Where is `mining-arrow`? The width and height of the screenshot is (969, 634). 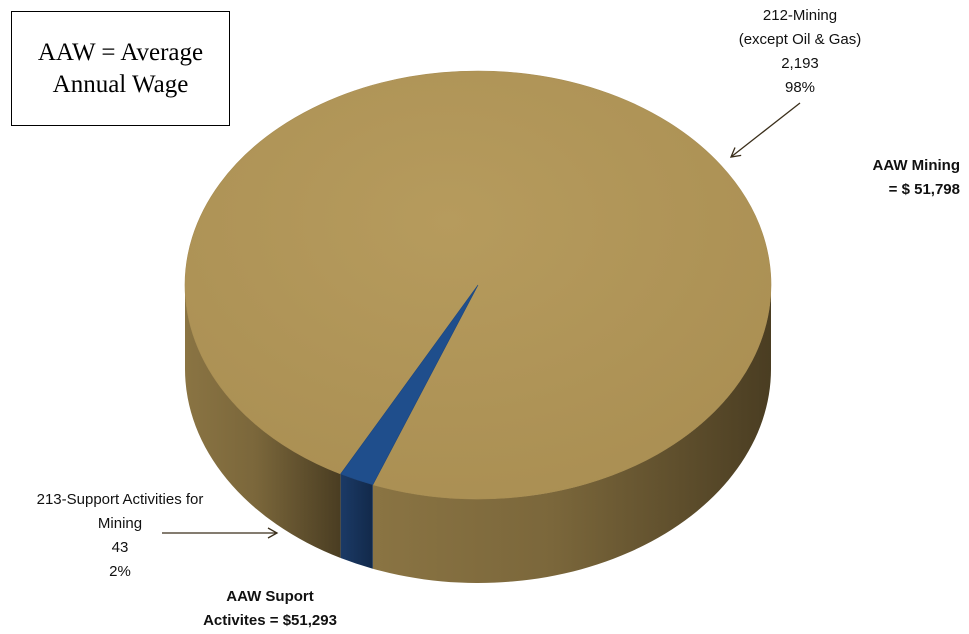 mining-arrow is located at coordinates (765, 130).